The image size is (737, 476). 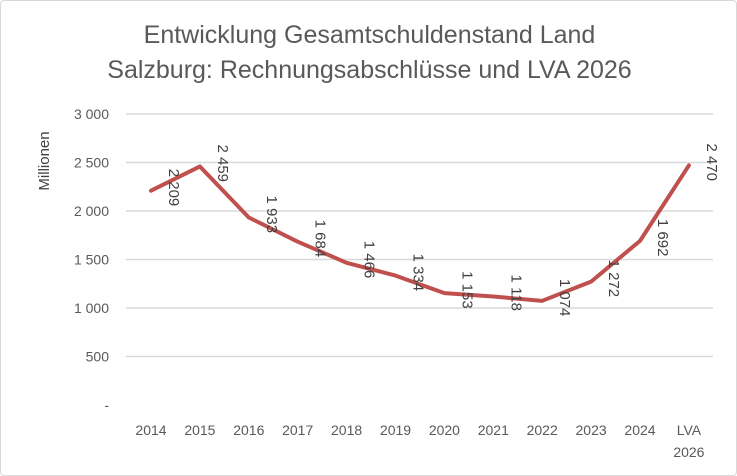 I want to click on y-tick-label: 2 500, so click(x=91, y=163).